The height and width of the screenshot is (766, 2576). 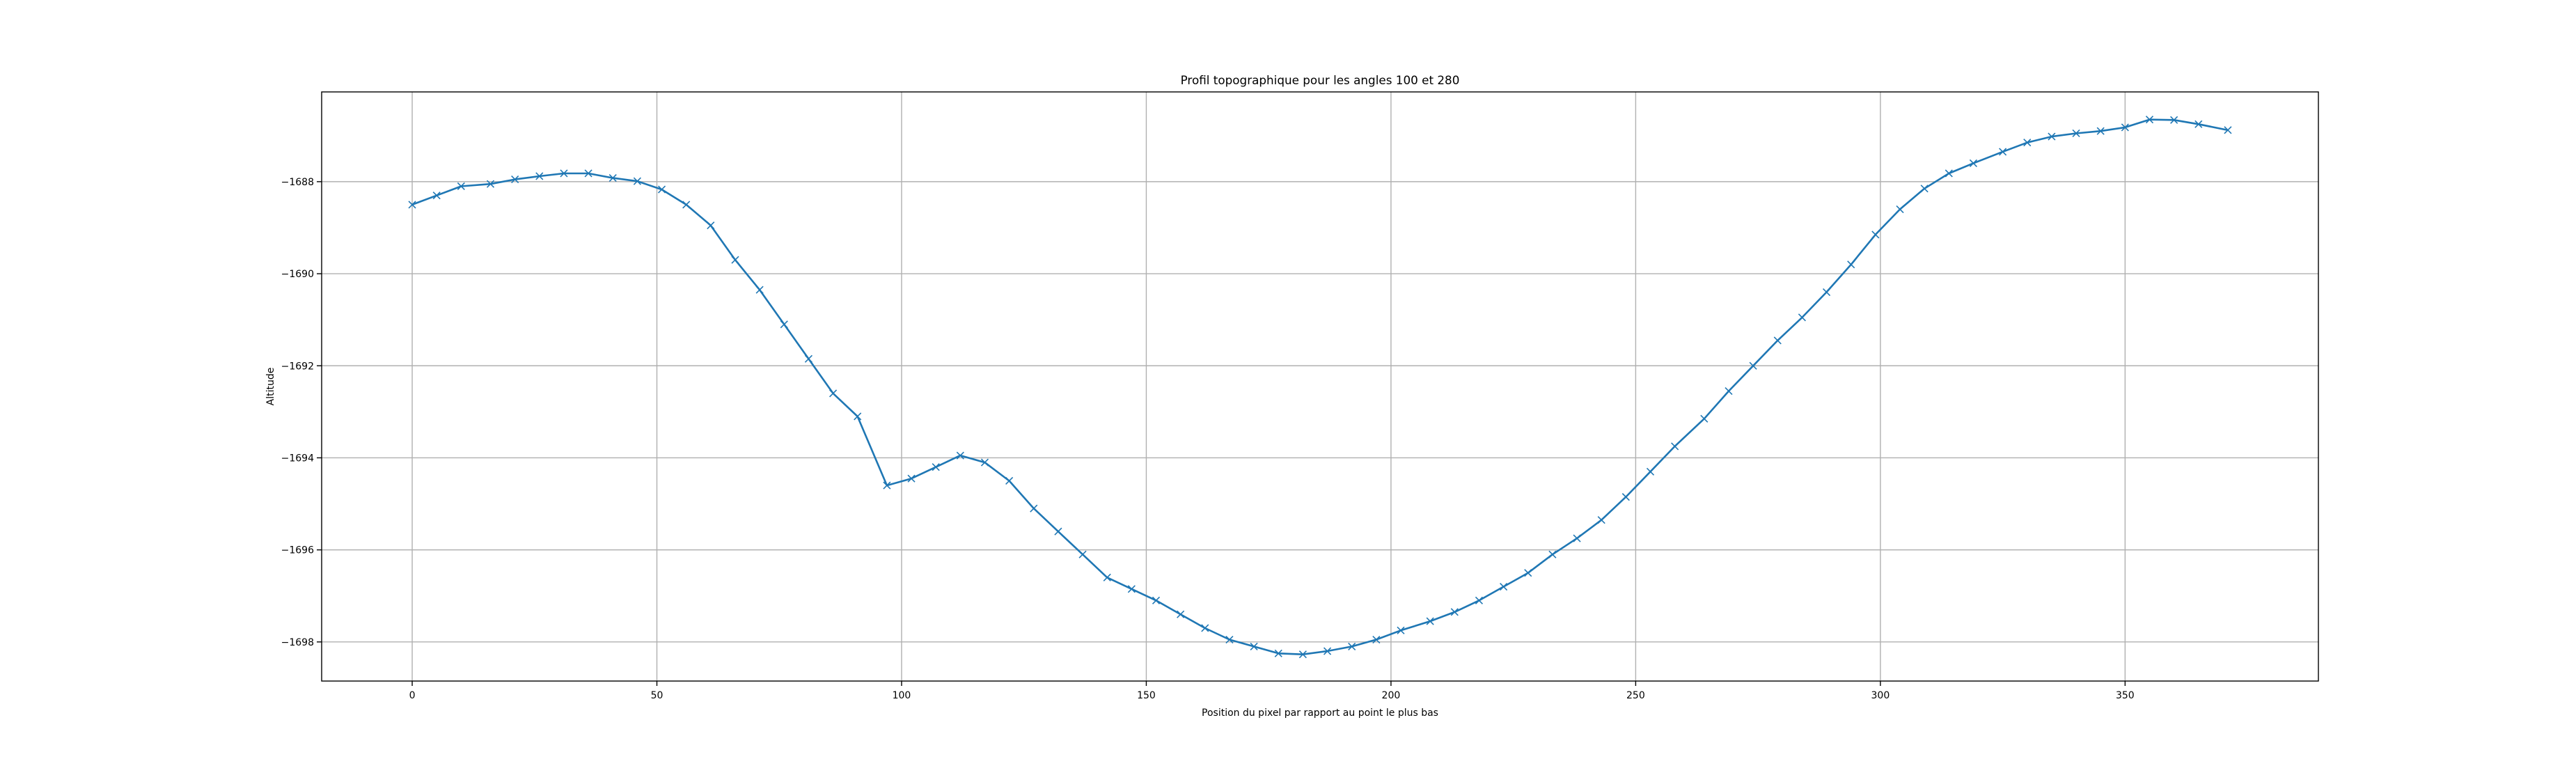 What do you see at coordinates (297, 274) in the screenshot?
I see `y-tick-label: −1690` at bounding box center [297, 274].